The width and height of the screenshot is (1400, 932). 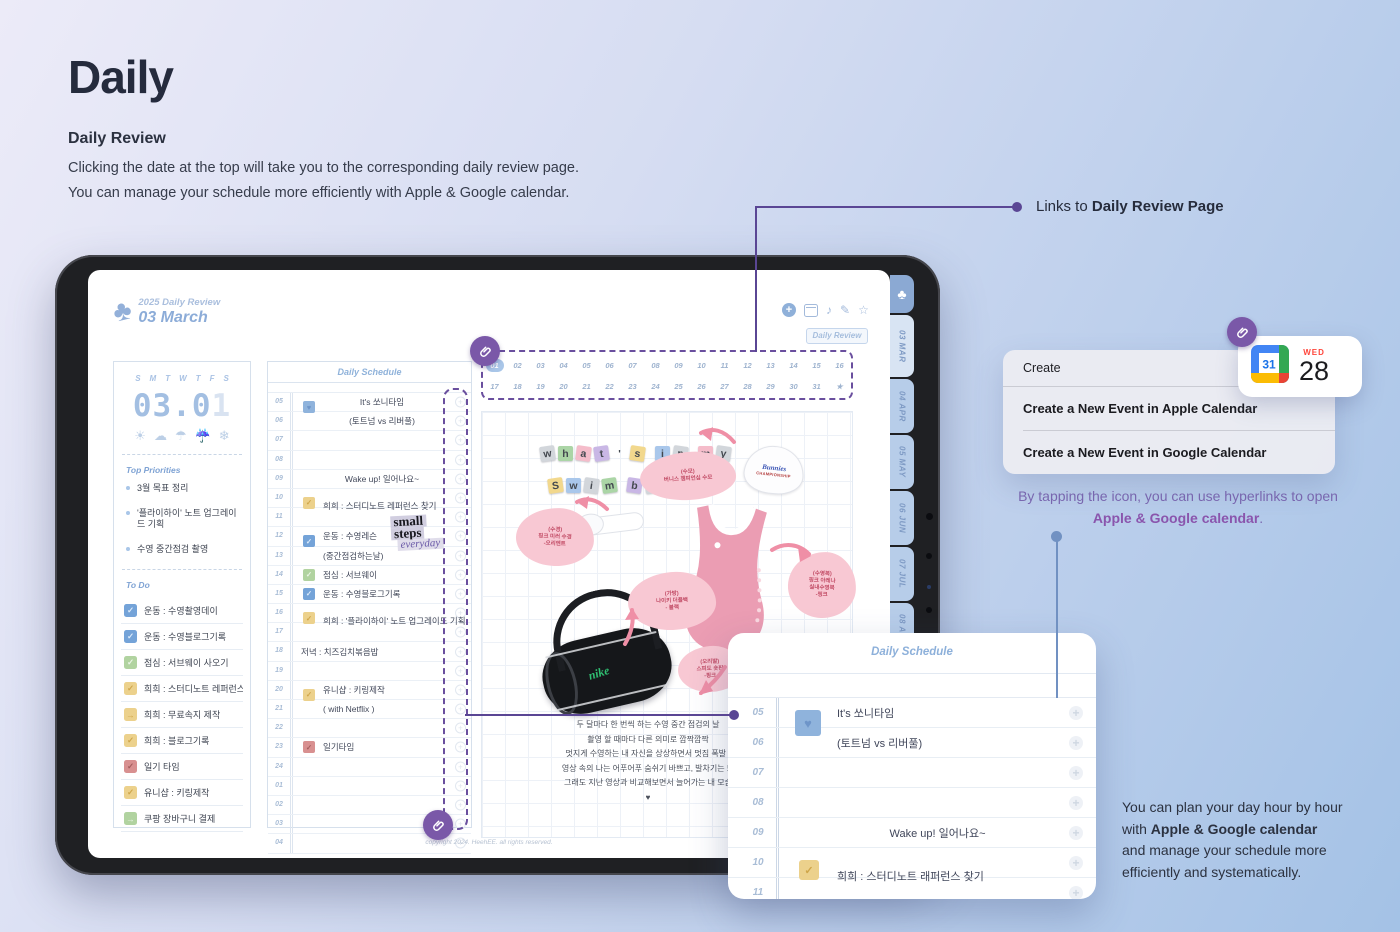 What do you see at coordinates (789, 310) in the screenshot?
I see `add-icon: +` at bounding box center [789, 310].